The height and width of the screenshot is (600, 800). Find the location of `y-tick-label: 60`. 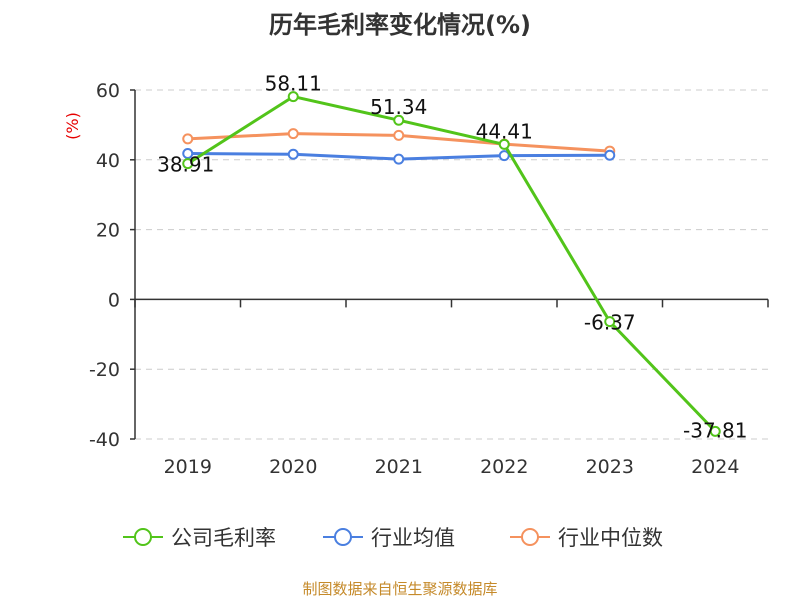

y-tick-label: 60 is located at coordinates (108, 91).